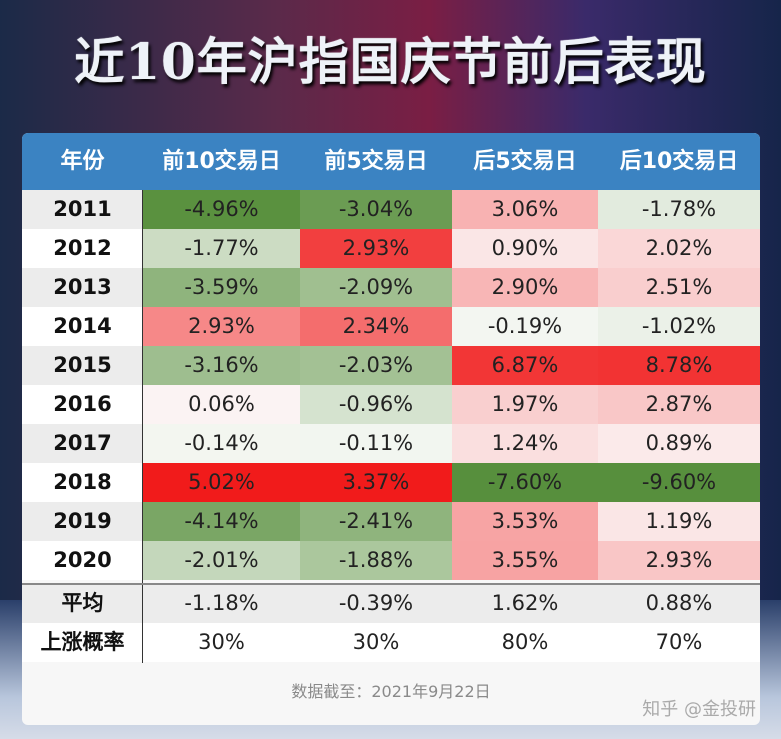 Image resolution: width=781 pixels, height=739 pixels. I want to click on data-date-note: 数据截至：2021年9月22日, so click(391, 691).